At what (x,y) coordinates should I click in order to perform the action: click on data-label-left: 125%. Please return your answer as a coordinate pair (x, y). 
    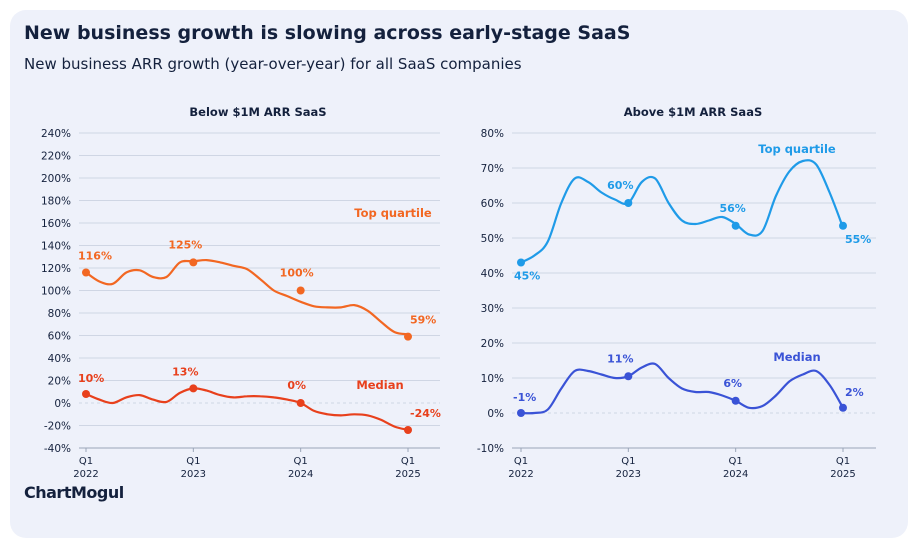
    Looking at the image, I should click on (185, 244).